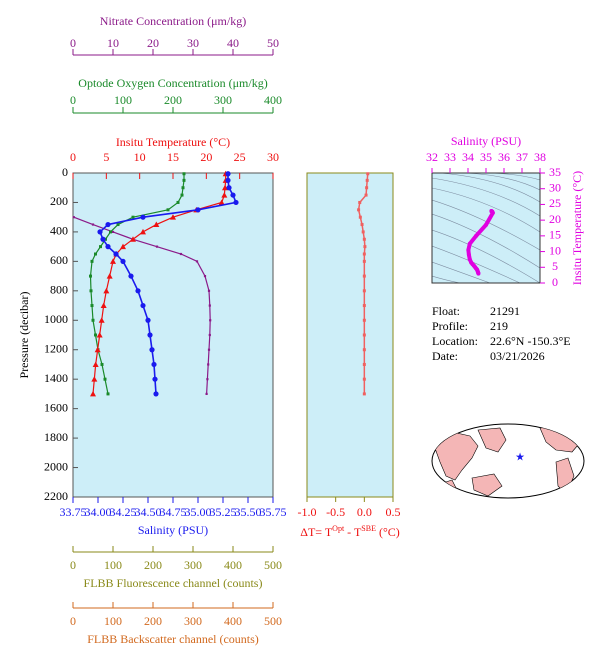 The width and height of the screenshot is (609, 663). I want to click on y-tick-label: 600, so click(59, 260).